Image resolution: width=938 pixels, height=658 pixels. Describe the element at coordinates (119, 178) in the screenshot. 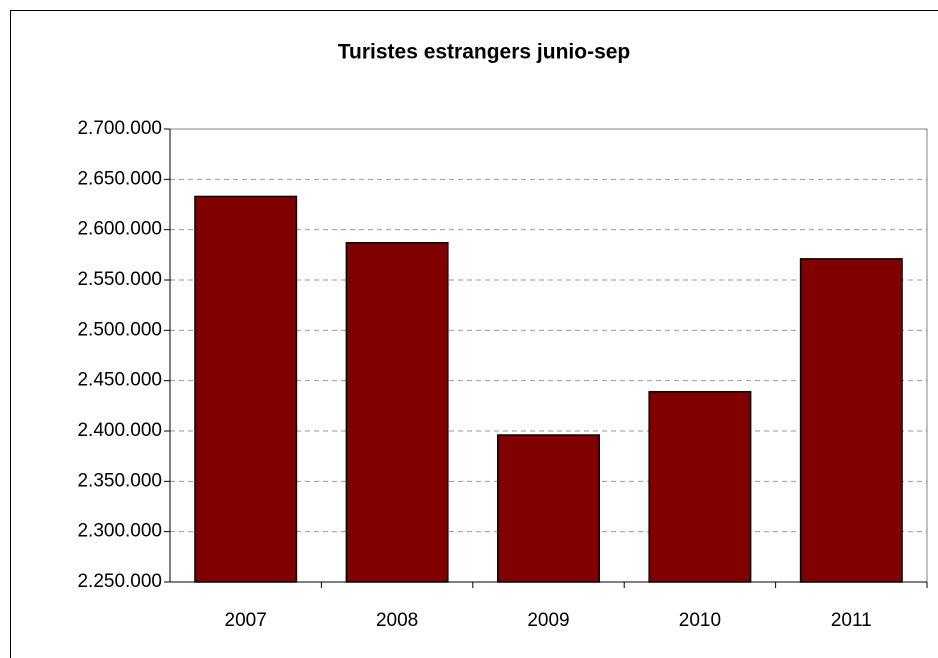

I see `y-tick-label: 2.650.000` at that location.